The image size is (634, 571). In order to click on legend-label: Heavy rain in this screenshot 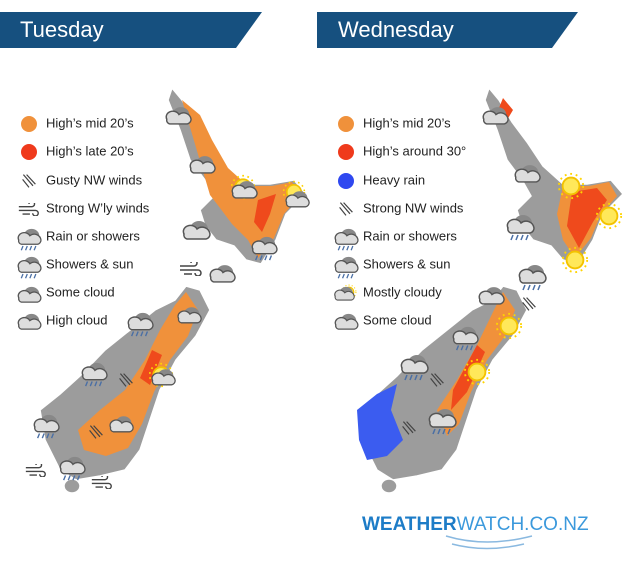, I will do `click(394, 179)`.